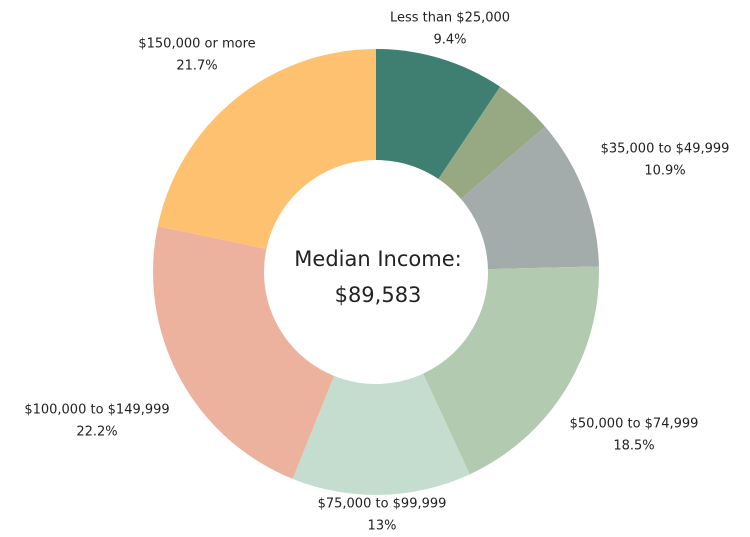 Image resolution: width=750 pixels, height=537 pixels. Describe the element at coordinates (382, 526) in the screenshot. I see `slice-value: 13%` at that location.